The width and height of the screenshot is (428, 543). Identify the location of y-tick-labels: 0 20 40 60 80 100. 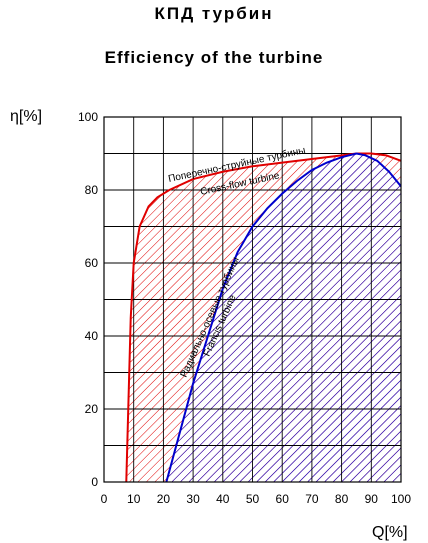
(88, 299).